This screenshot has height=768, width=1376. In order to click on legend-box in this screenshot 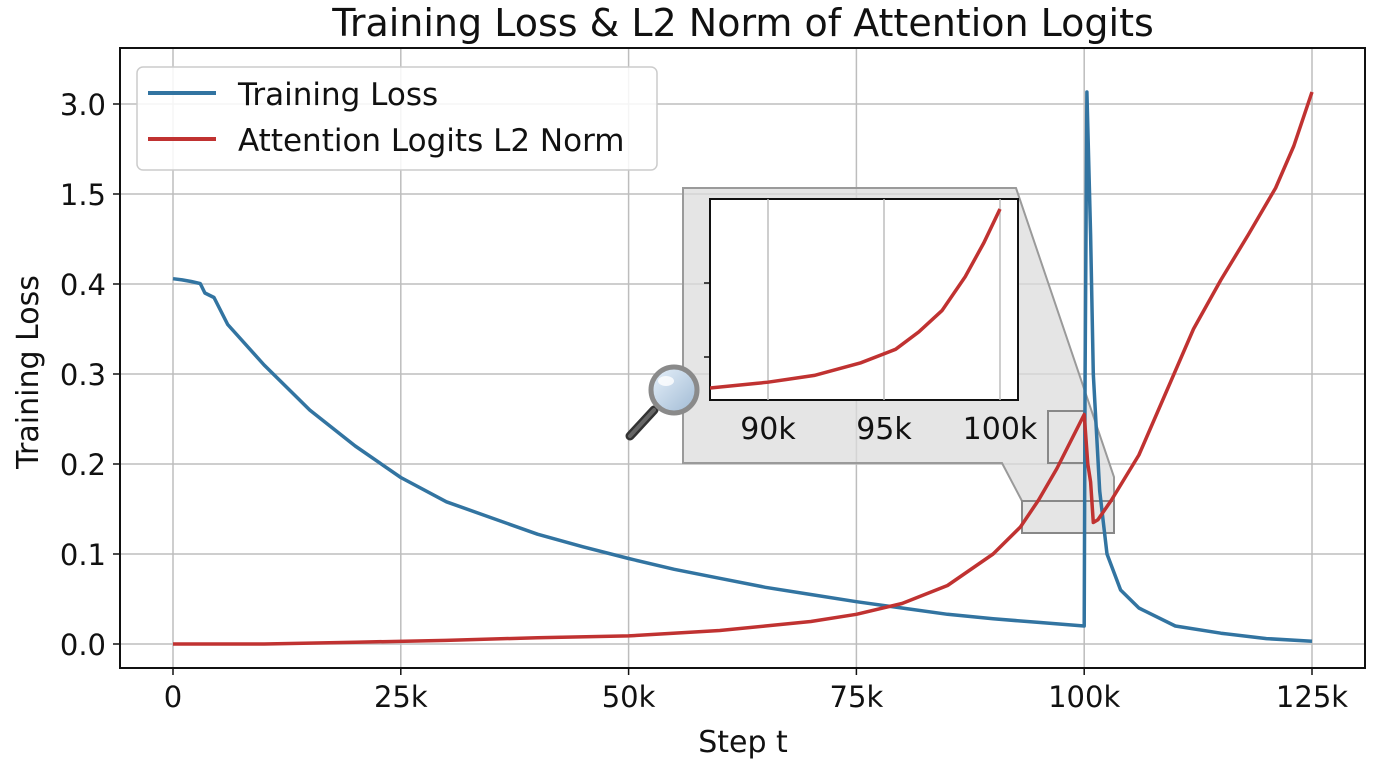, I will do `click(397, 118)`.